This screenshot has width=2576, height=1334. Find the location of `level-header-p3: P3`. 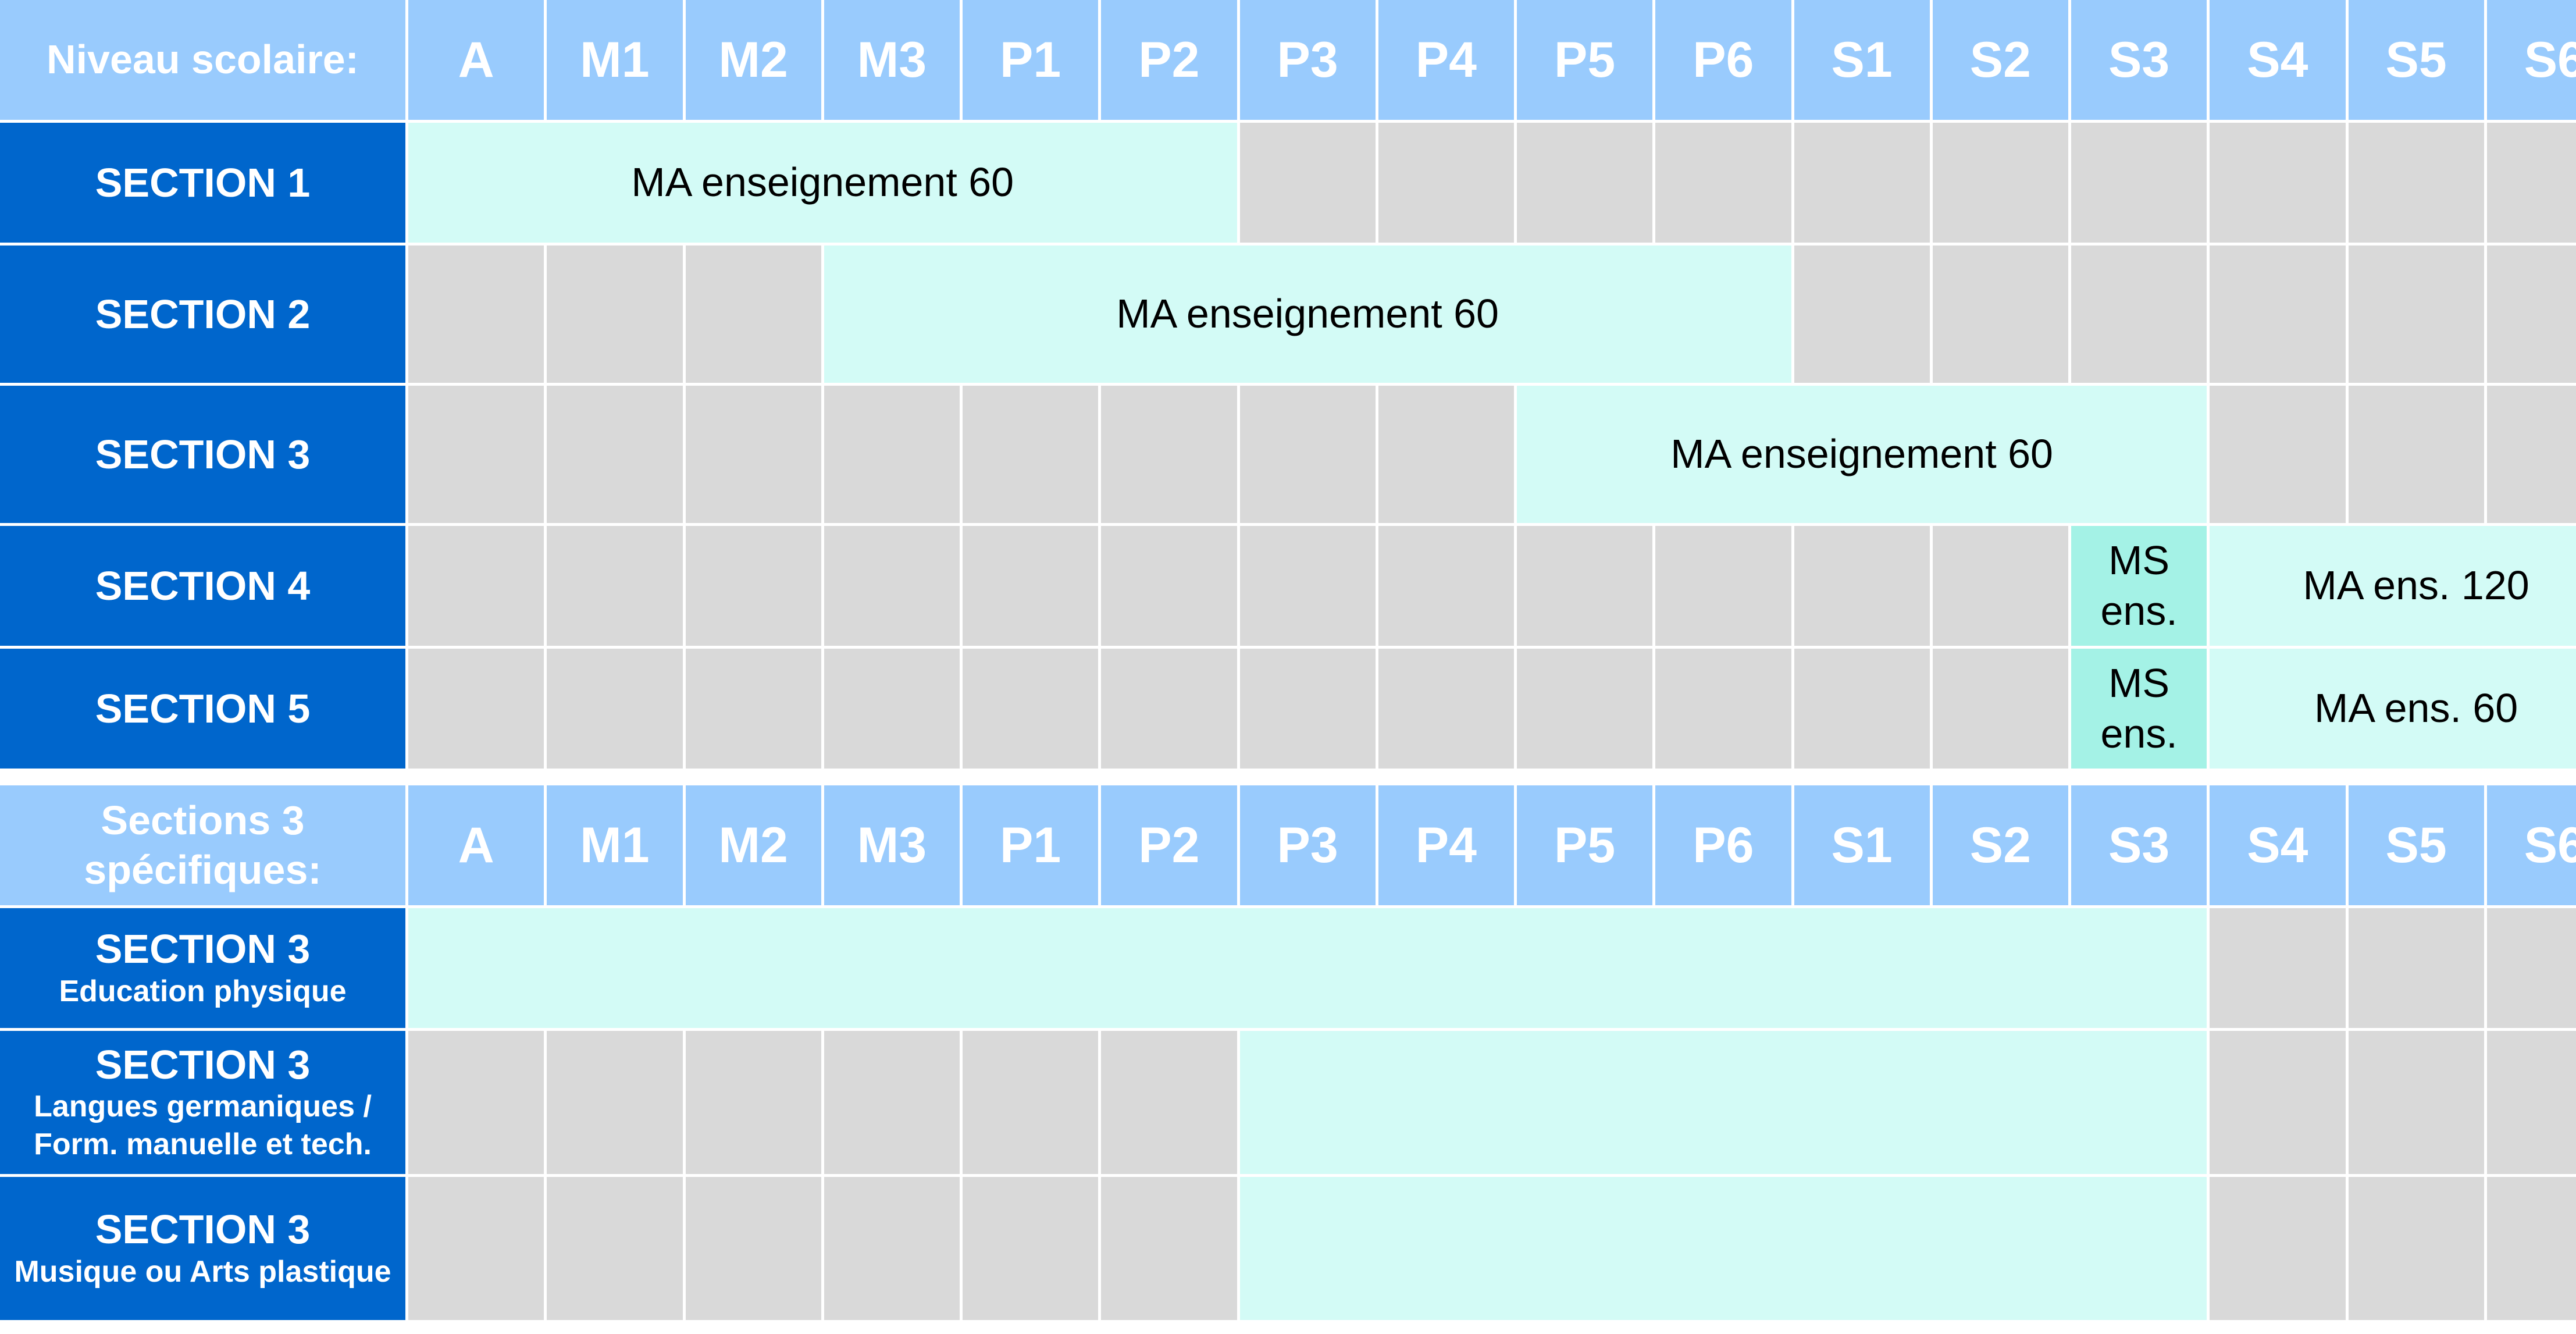

level-header-p3: P3 is located at coordinates (1307, 60).